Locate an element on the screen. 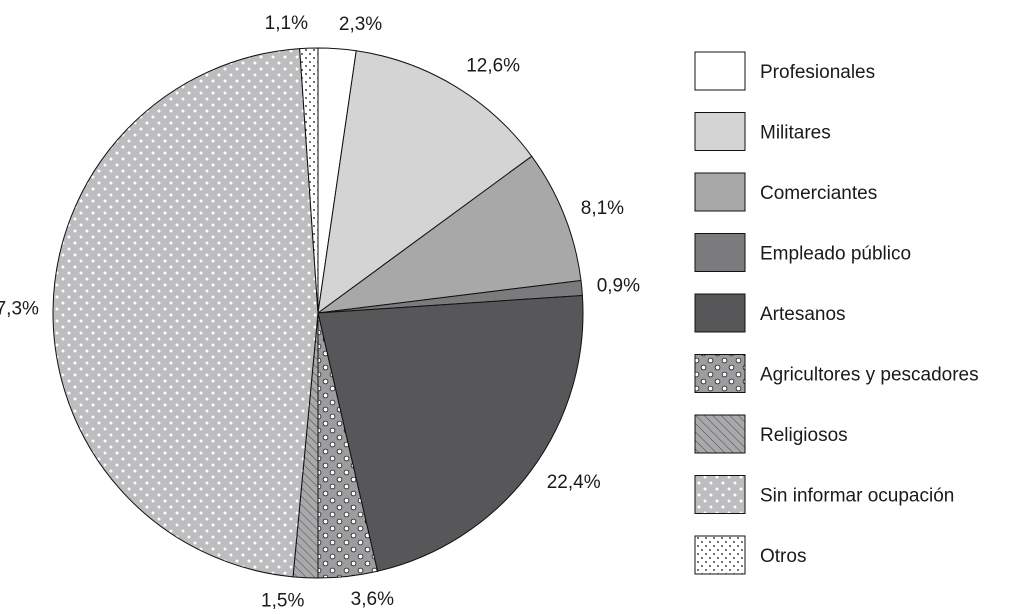 The height and width of the screenshot is (614, 1009). legend-label: Religiosos is located at coordinates (804, 435).